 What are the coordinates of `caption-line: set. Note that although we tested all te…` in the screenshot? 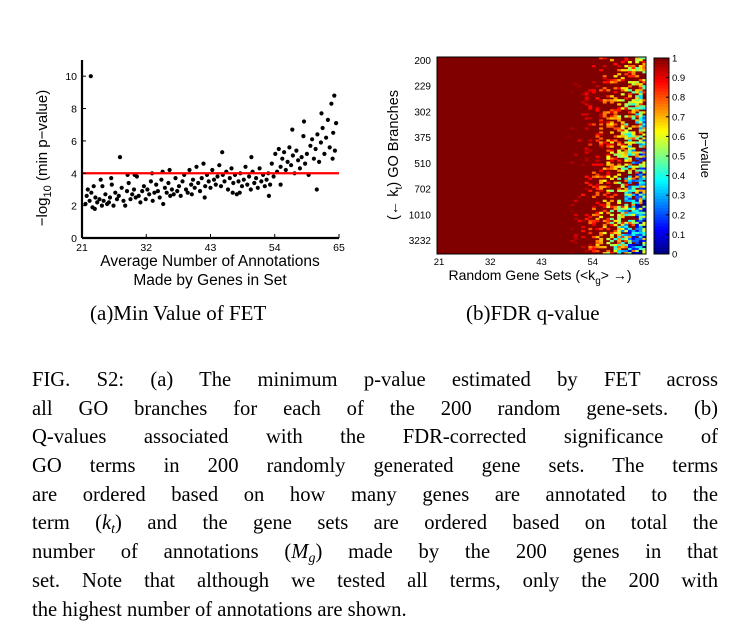 It's located at (375, 580).